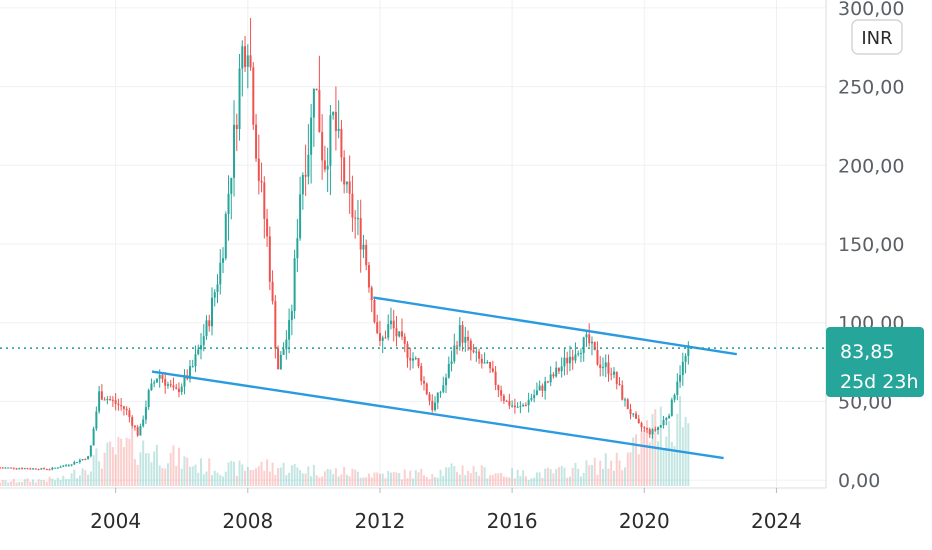 The height and width of the screenshot is (550, 932). I want to click on currency-badge: INR, so click(877, 37).